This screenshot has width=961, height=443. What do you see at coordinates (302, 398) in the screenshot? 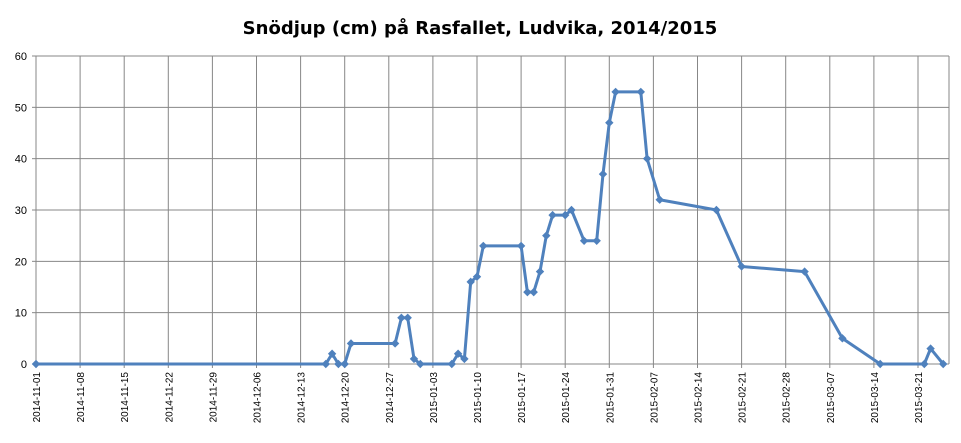
I see `x-tick-label: 2014-12-13` at bounding box center [302, 398].